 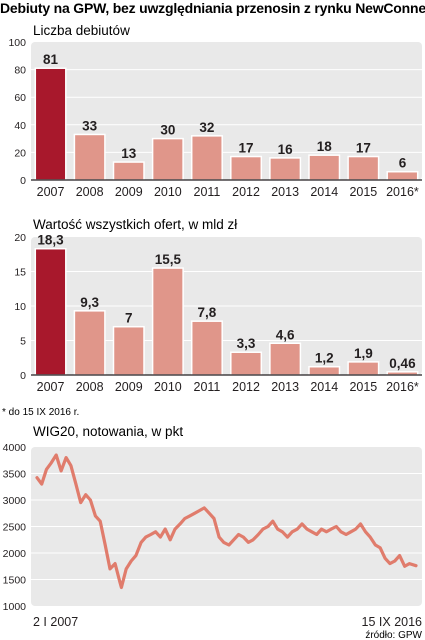 What do you see at coordinates (207, 312) in the screenshot?
I see `value-label: 7,8` at bounding box center [207, 312].